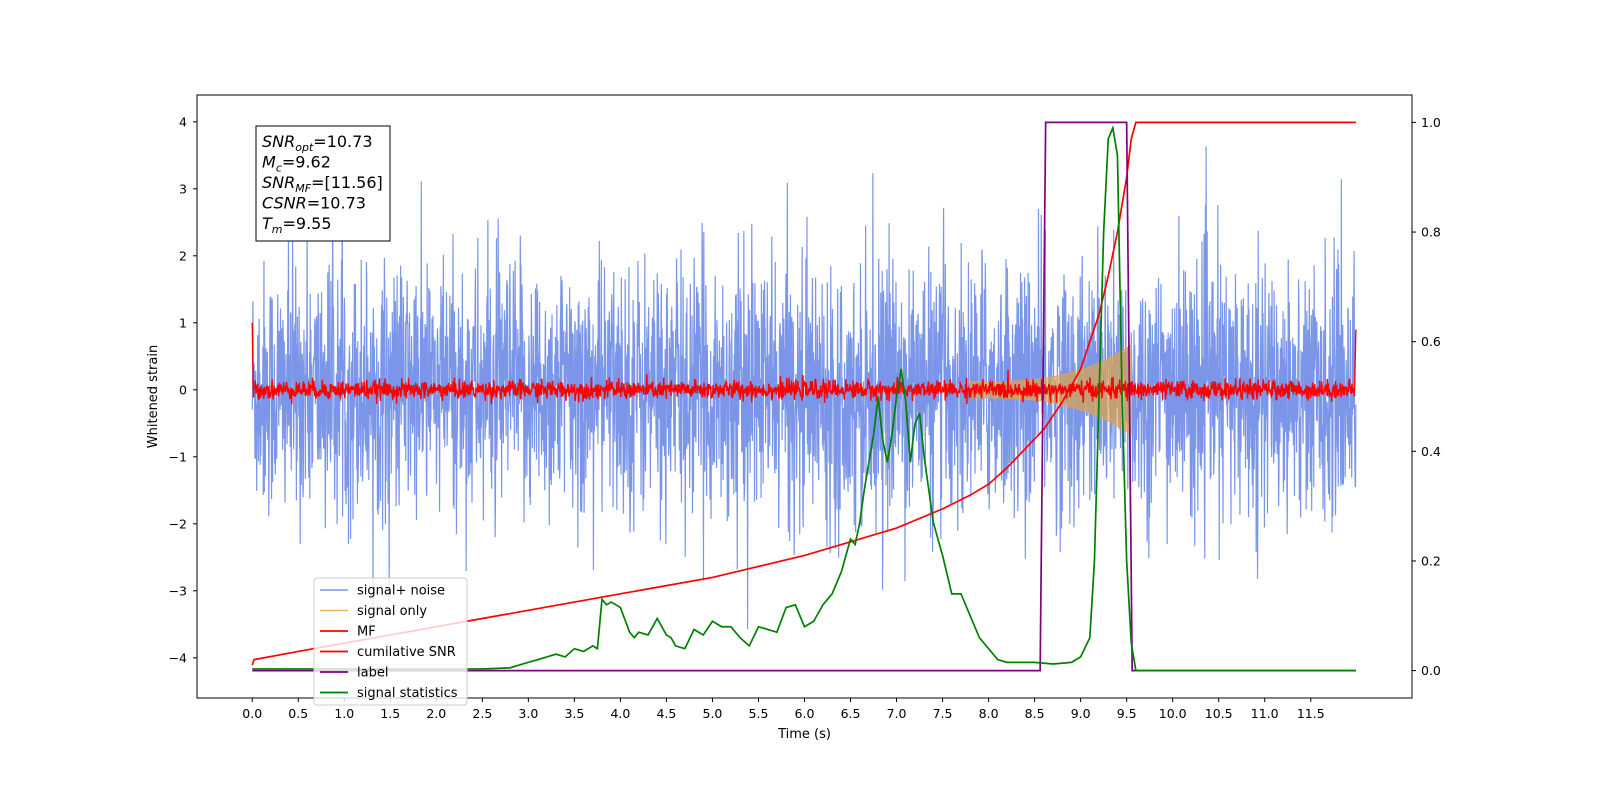  Describe the element at coordinates (666, 713) in the screenshot. I see `x-tick-label: 4.5` at that location.